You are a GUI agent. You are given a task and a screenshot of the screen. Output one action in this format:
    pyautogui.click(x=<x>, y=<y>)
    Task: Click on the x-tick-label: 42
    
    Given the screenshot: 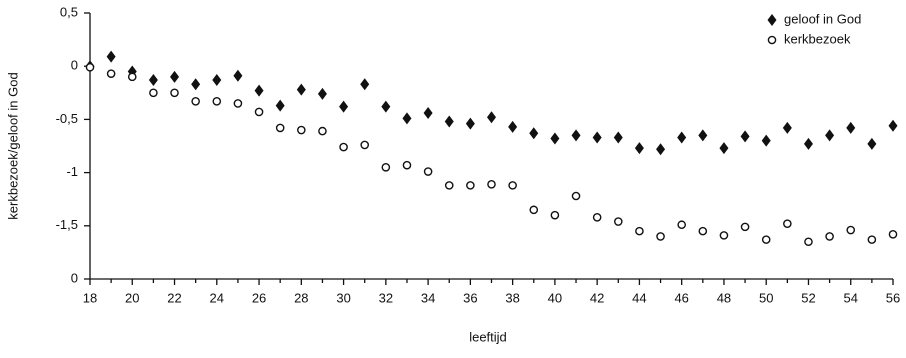 What is the action you would take?
    pyautogui.click(x=597, y=297)
    